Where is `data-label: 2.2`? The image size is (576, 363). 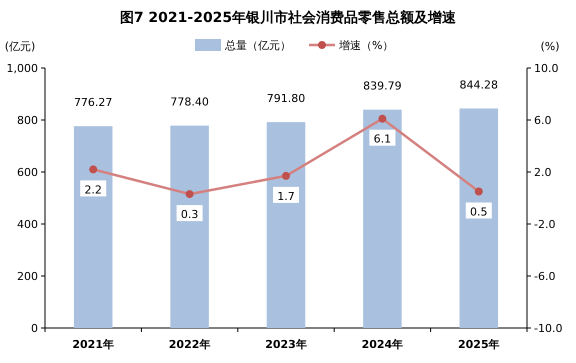 data-label: 2.2 is located at coordinates (93, 189).